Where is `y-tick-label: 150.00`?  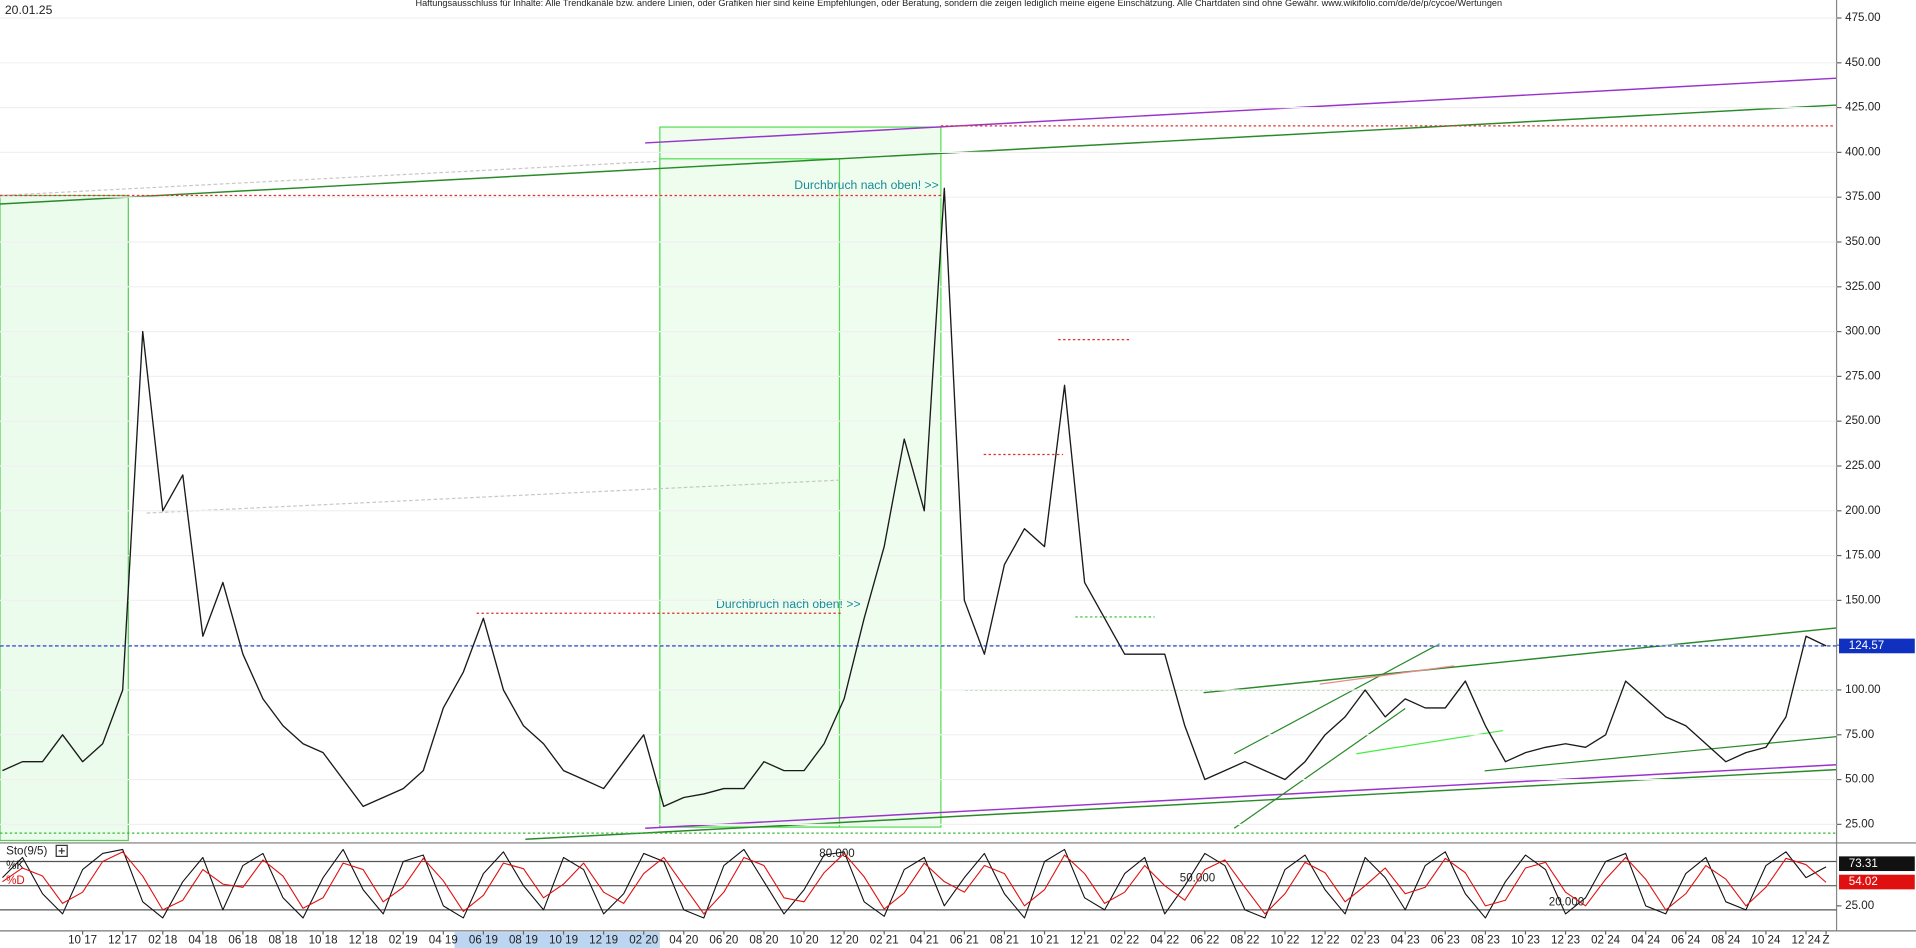
y-tick-label: 150.00 is located at coordinates (1862, 599).